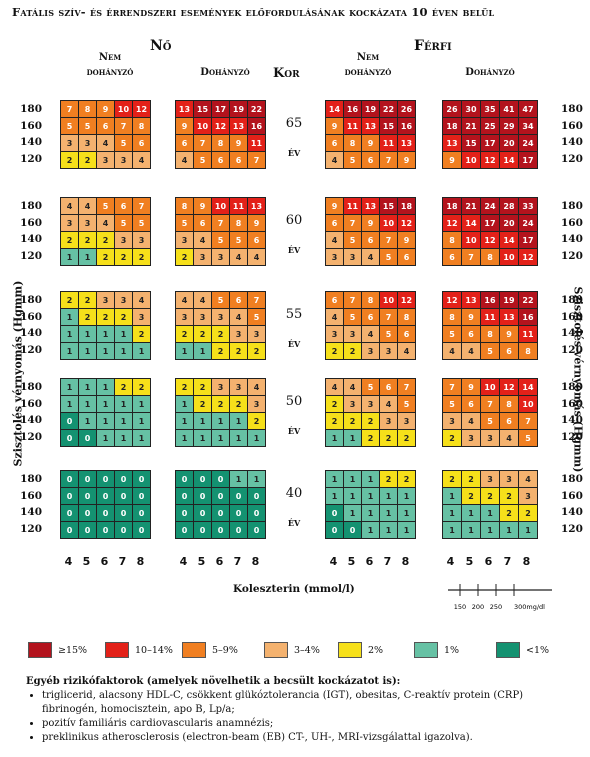 The image size is (590, 757). Describe the element at coordinates (360, 650) in the screenshot. I see `legend-item: 2%` at that location.